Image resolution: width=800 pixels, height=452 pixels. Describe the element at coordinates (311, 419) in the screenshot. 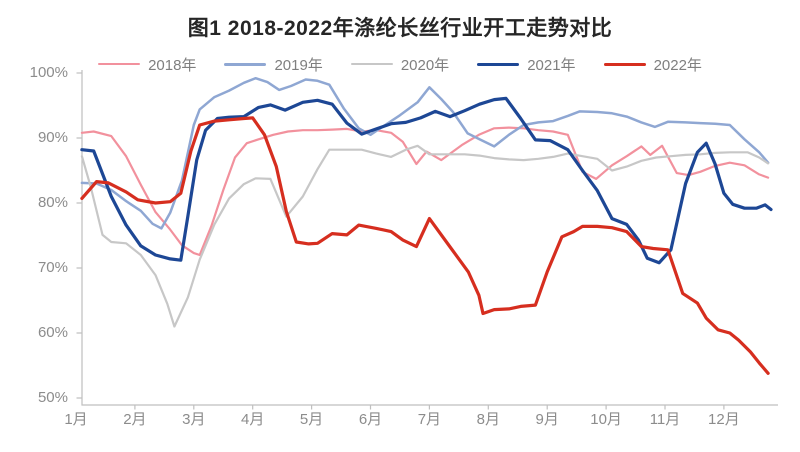

I see `x-axis-label: 5月` at that location.